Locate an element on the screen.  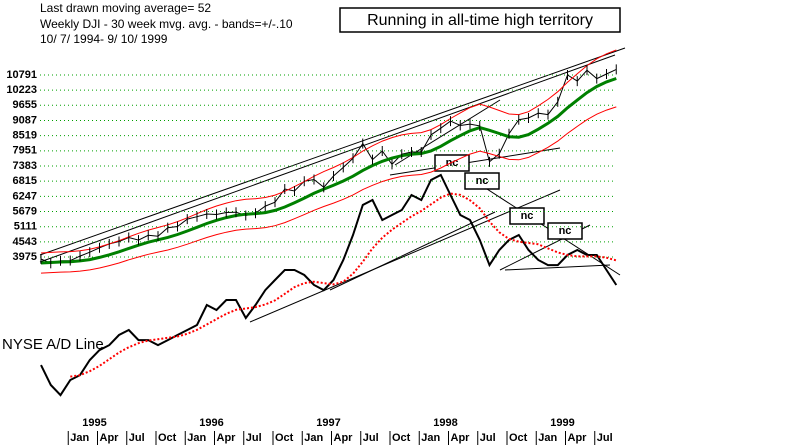
year-label: 1996 is located at coordinates (211, 423).